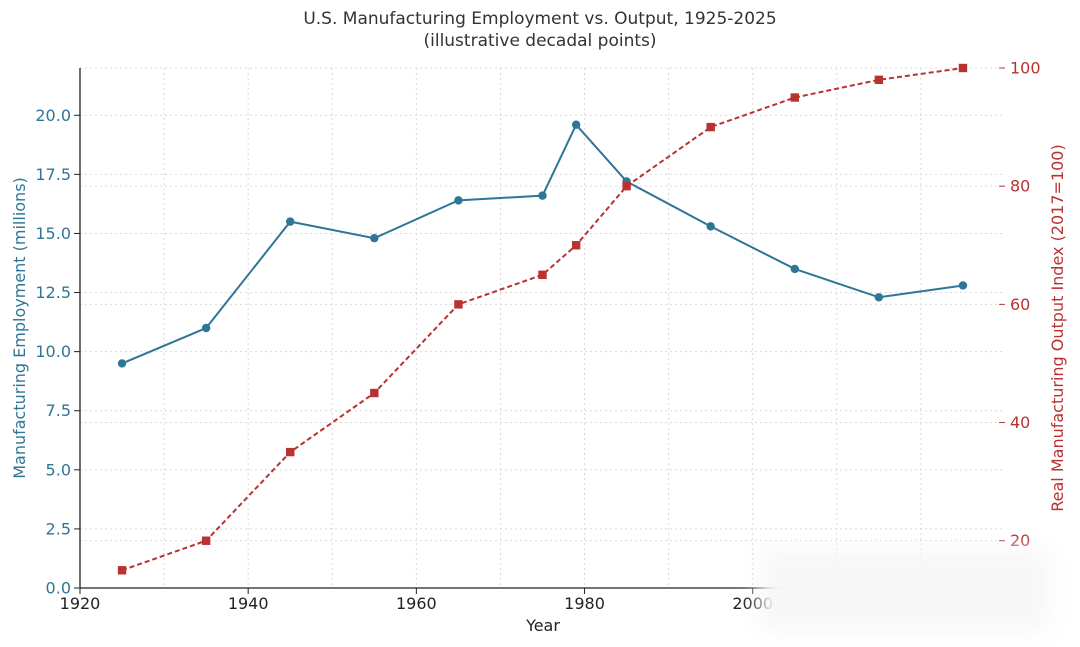  I want to click on y-tick-label: 20.0, so click(53, 115).